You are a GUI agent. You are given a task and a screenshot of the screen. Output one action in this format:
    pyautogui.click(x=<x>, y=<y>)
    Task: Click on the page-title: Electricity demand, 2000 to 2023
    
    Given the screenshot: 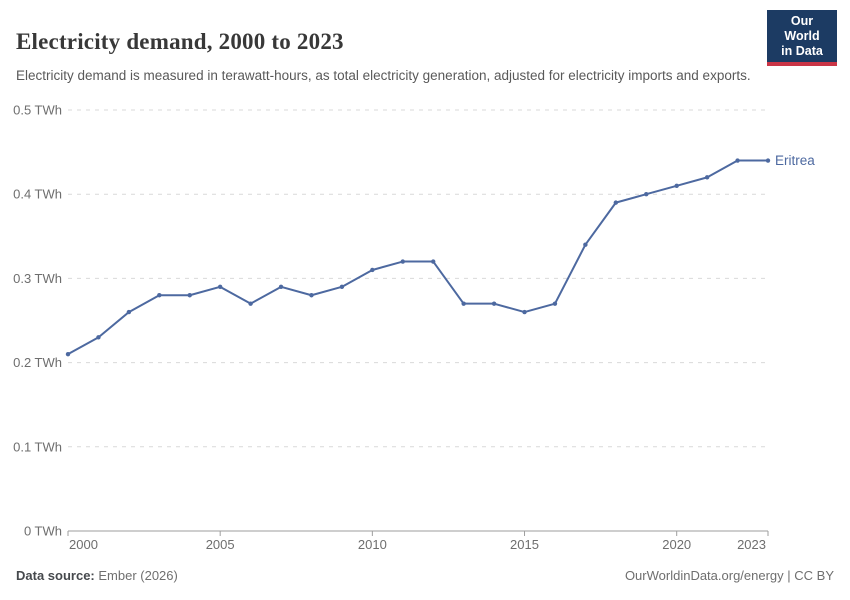 What is the action you would take?
    pyautogui.click(x=180, y=42)
    